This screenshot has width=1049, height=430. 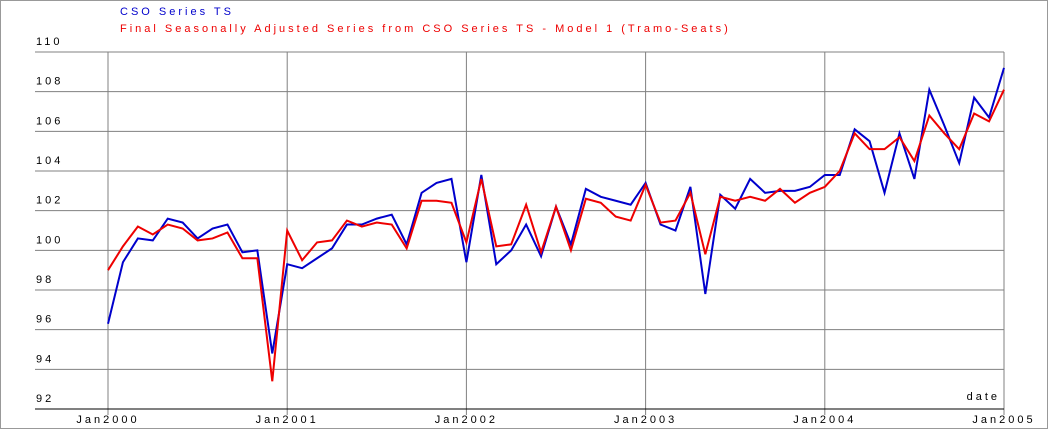 I want to click on x-tick-label: Jan2000, so click(x=107, y=420).